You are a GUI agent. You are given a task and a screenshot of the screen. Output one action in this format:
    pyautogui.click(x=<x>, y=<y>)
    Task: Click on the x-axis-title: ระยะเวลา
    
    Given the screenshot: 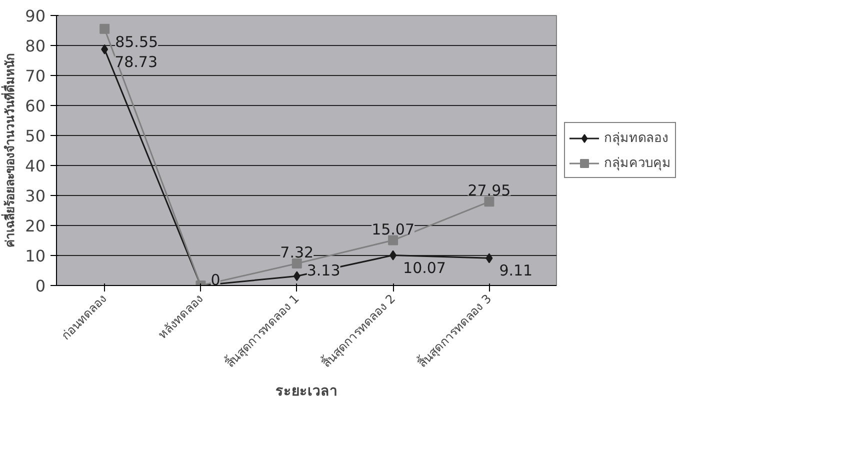 What is the action you would take?
    pyautogui.click(x=307, y=391)
    